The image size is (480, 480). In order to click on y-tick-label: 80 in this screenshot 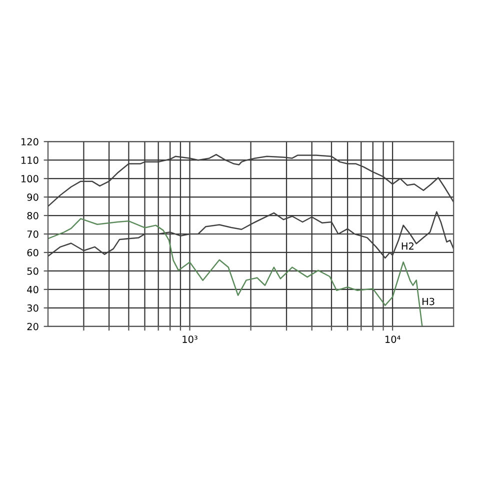, I will do `click(32, 216)`.